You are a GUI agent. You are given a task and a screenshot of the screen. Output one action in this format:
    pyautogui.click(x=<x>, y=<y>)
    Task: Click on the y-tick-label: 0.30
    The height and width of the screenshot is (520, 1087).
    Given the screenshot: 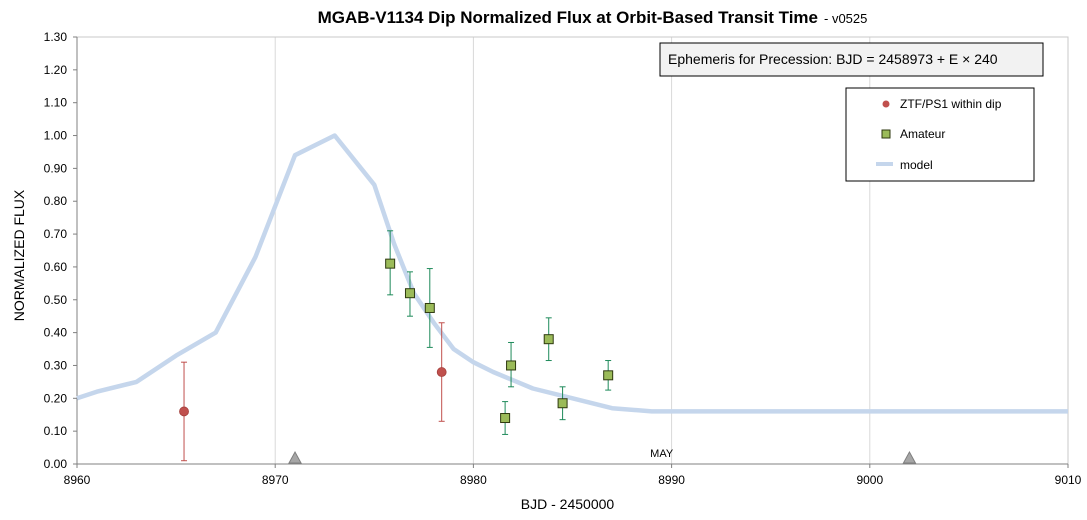 What is the action you would take?
    pyautogui.click(x=56, y=365)
    